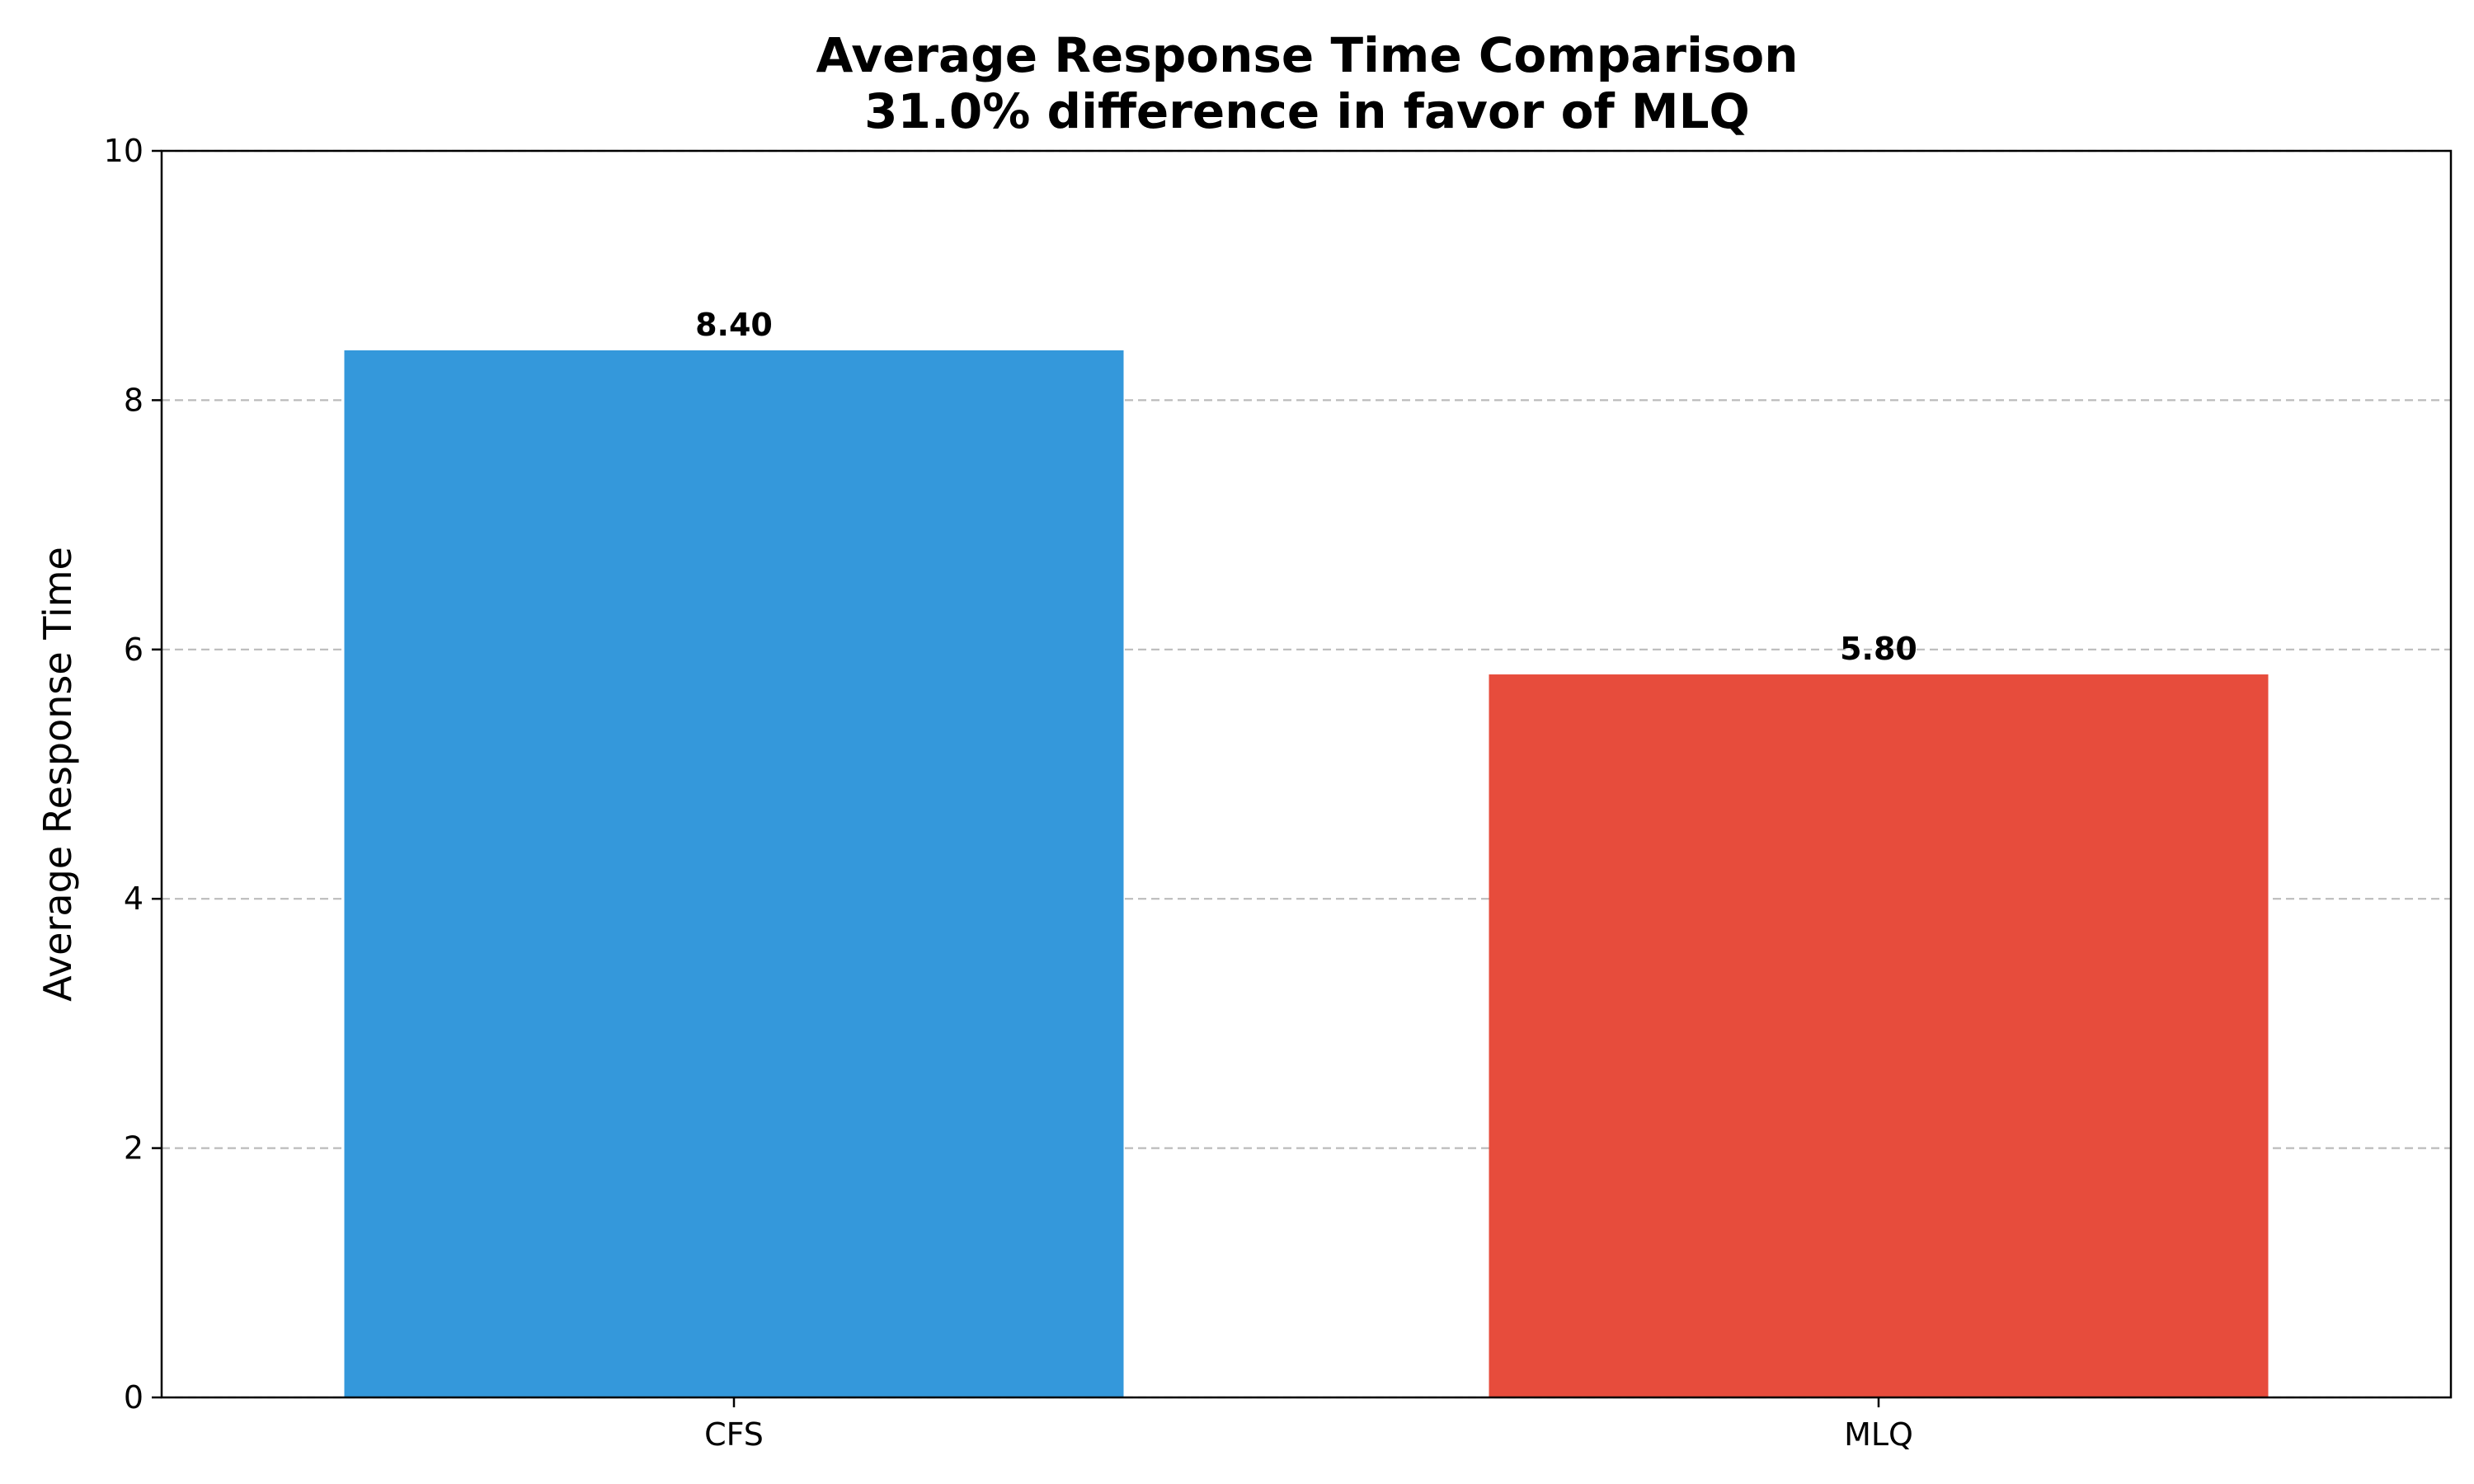 Image resolution: width=2474 pixels, height=1484 pixels. I want to click on y-axis-label: Average Response Time, so click(57, 774).